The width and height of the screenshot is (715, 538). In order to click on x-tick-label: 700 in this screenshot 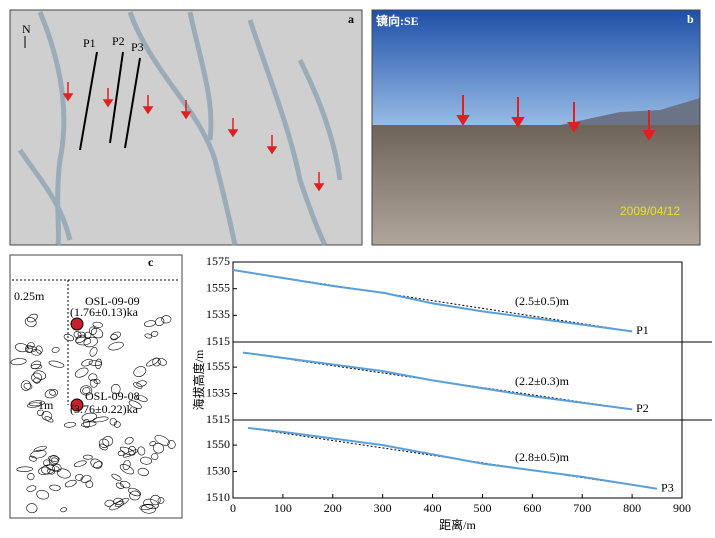, I will do `click(582, 508)`.